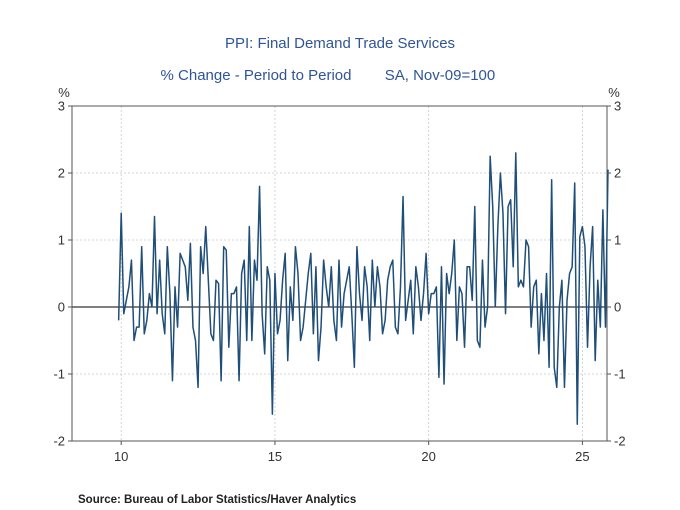  What do you see at coordinates (64, 92) in the screenshot?
I see `left-unit-label: %` at bounding box center [64, 92].